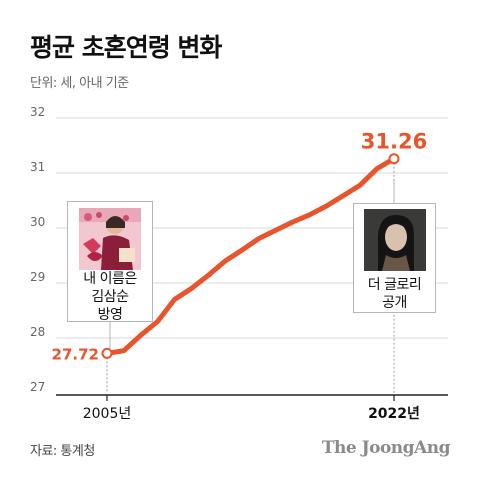 This screenshot has height=480, width=480. Describe the element at coordinates (107, 414) in the screenshot. I see `x-tick-label: 2005년` at that location.